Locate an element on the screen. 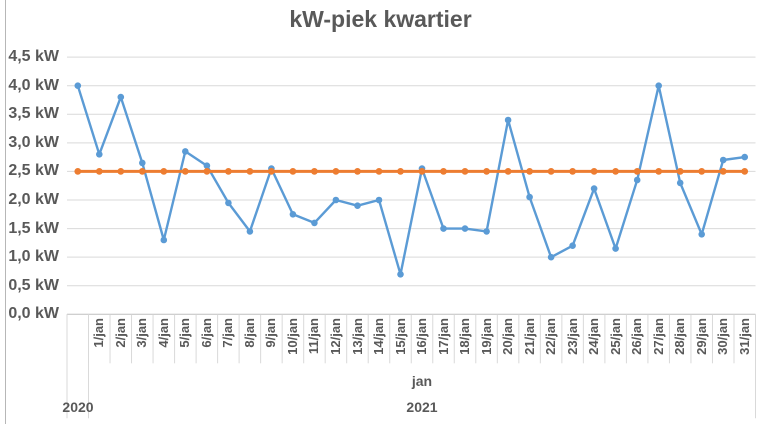 Image resolution: width=761 pixels, height=424 pixels. worksheet-edge-line is located at coordinates (5, 212).